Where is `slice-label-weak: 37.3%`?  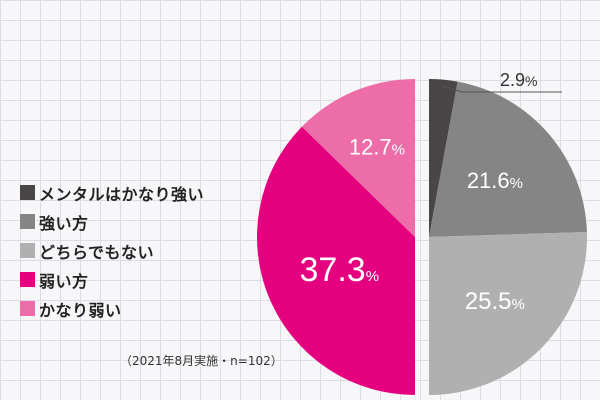 slice-label-weak: 37.3% is located at coordinates (340, 270).